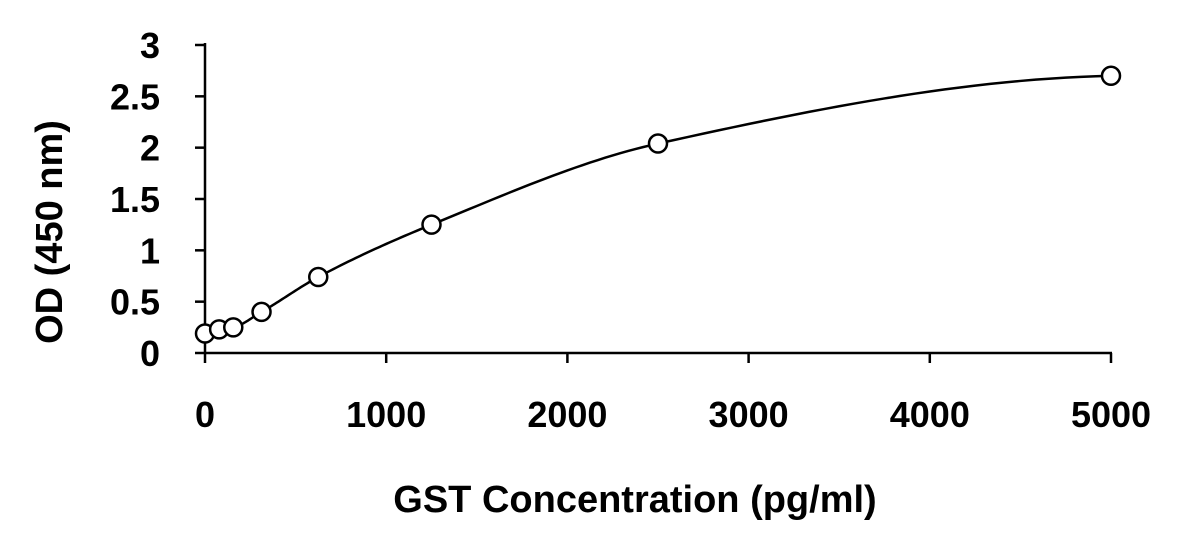  Describe the element at coordinates (150, 45) in the screenshot. I see `y-tick-label: 3` at that location.